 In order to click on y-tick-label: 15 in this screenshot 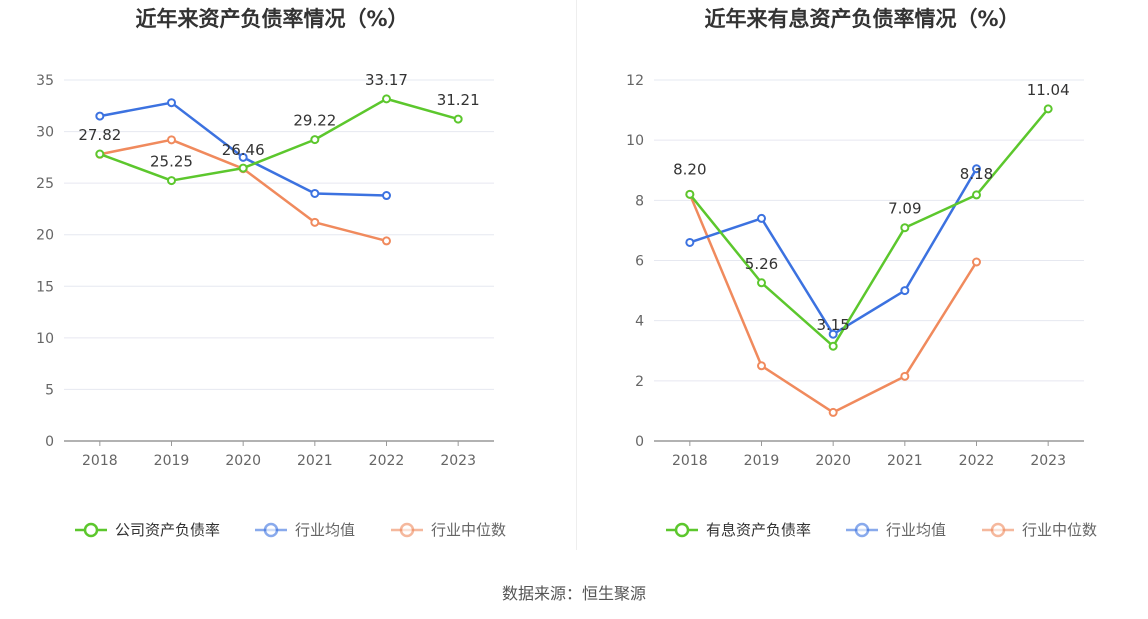, I will do `click(45, 287)`.